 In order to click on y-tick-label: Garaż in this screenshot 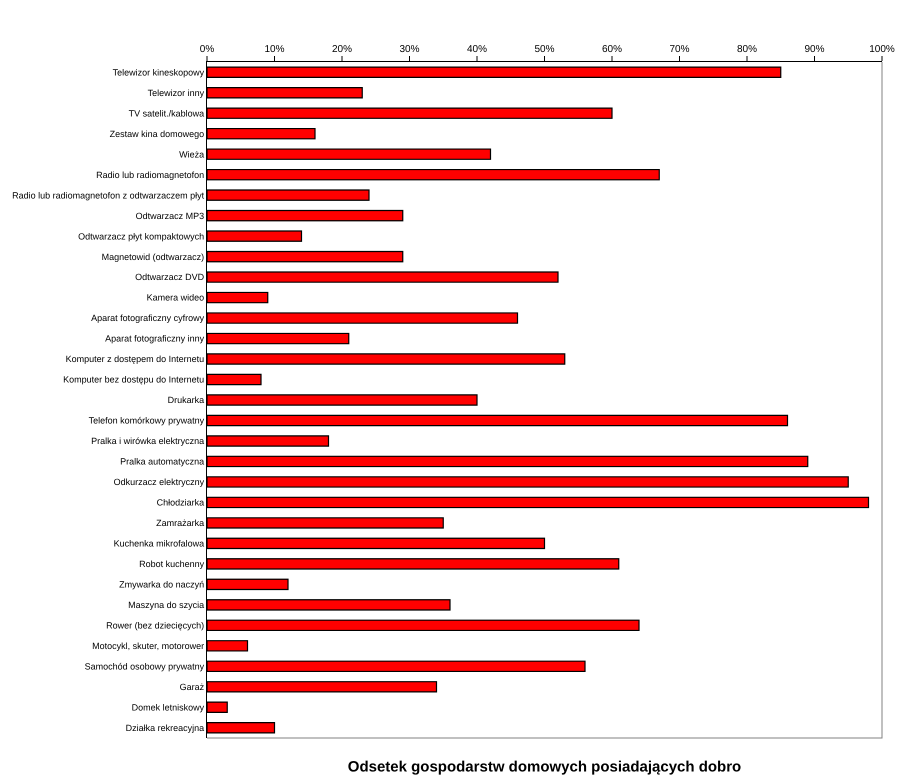, I will do `click(192, 687)`.